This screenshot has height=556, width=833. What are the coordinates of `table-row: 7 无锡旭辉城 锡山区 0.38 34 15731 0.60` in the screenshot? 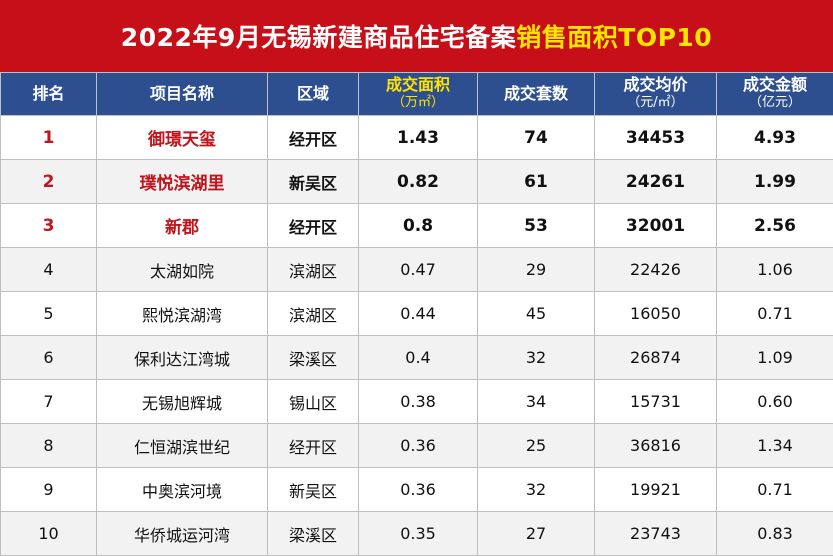 It's located at (417, 402).